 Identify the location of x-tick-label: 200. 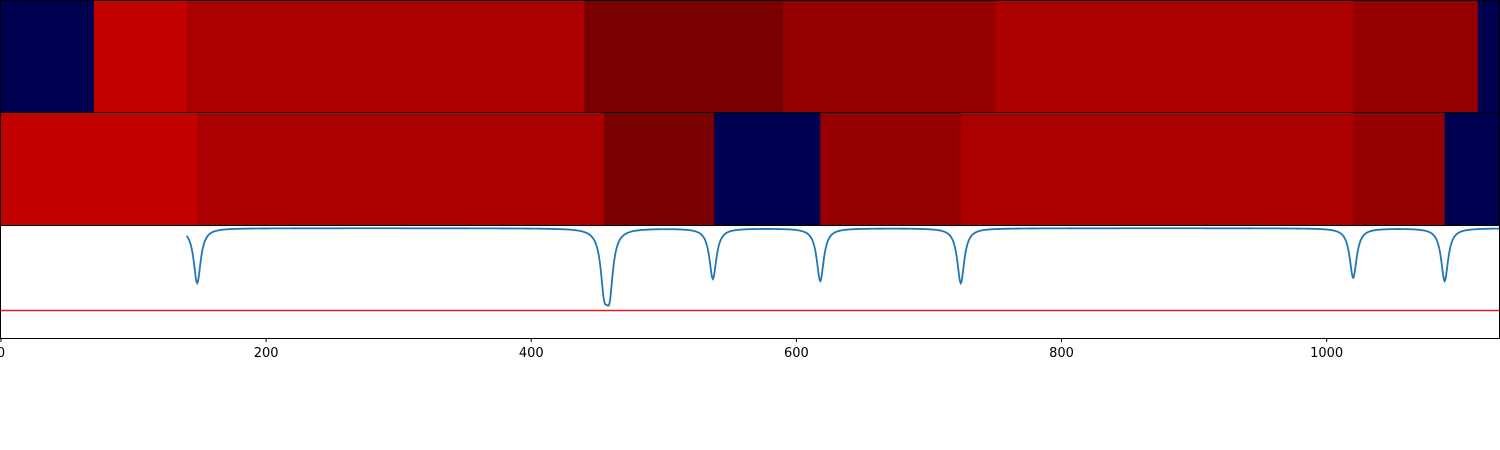
(266, 353).